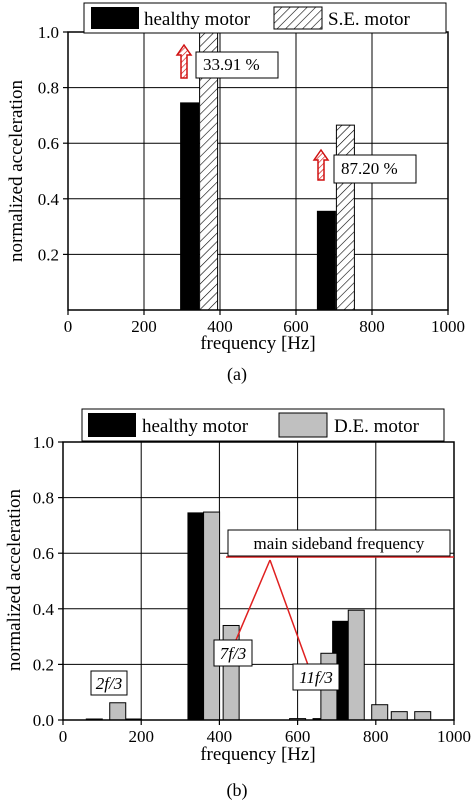 The height and width of the screenshot is (807, 474). Describe the element at coordinates (303, 425) in the screenshot. I see `legend-swatch-de-b` at that location.